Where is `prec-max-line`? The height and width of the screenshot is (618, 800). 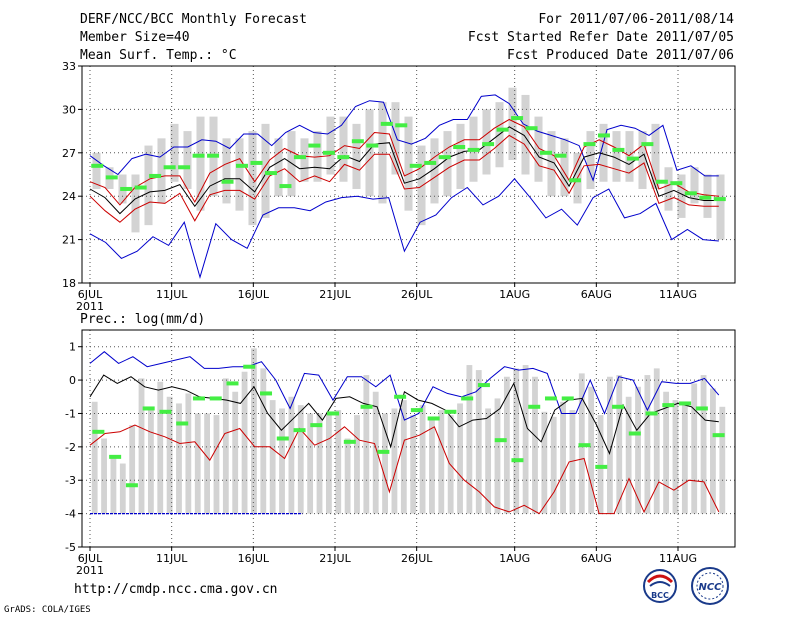 prec-max-line is located at coordinates (404, 386).